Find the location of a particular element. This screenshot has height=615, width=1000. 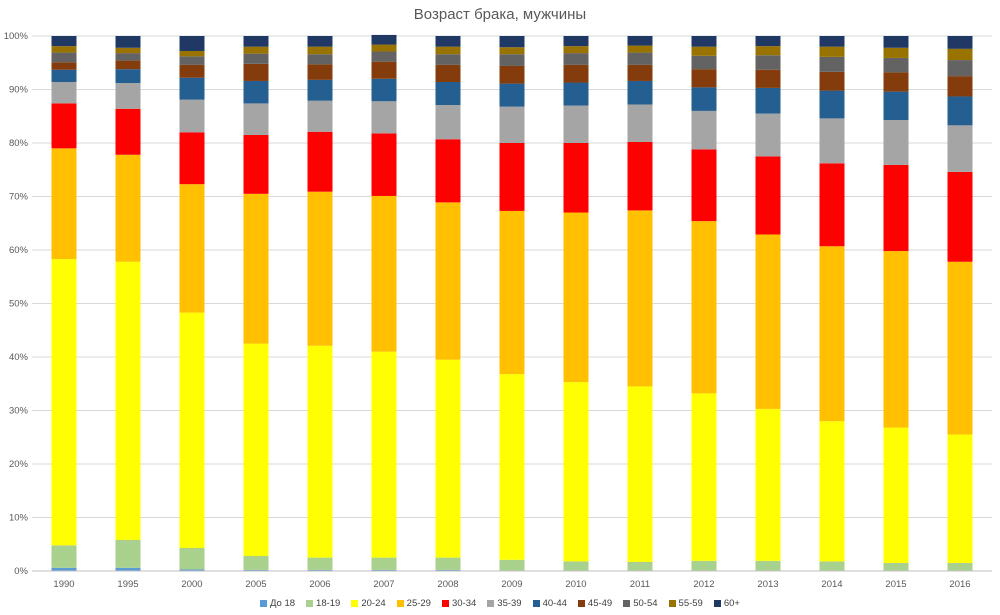

x-tick-label: 1995 is located at coordinates (127, 584).